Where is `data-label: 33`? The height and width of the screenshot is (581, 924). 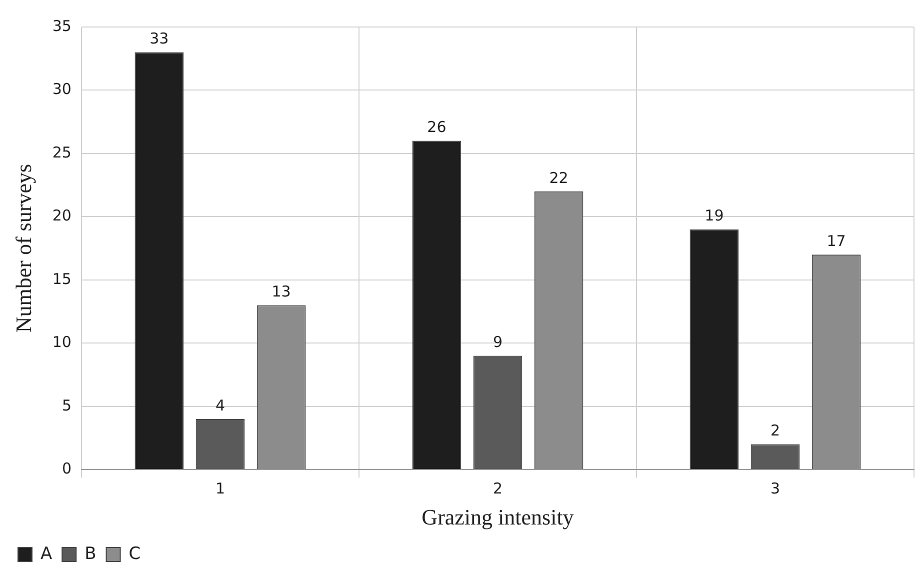 data-label: 33 is located at coordinates (159, 39).